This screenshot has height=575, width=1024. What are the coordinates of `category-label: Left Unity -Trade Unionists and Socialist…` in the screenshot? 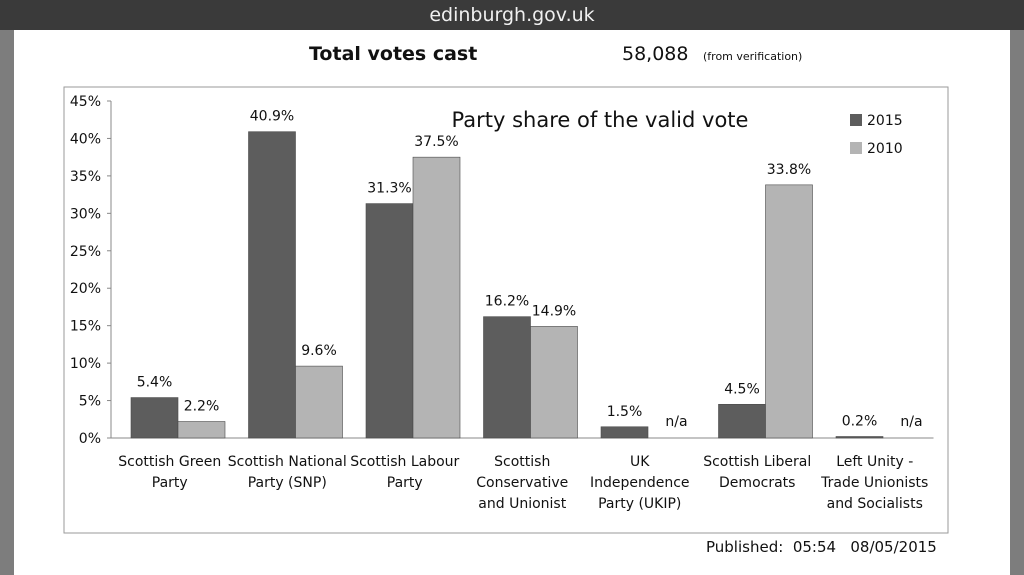 It's located at (874, 483).